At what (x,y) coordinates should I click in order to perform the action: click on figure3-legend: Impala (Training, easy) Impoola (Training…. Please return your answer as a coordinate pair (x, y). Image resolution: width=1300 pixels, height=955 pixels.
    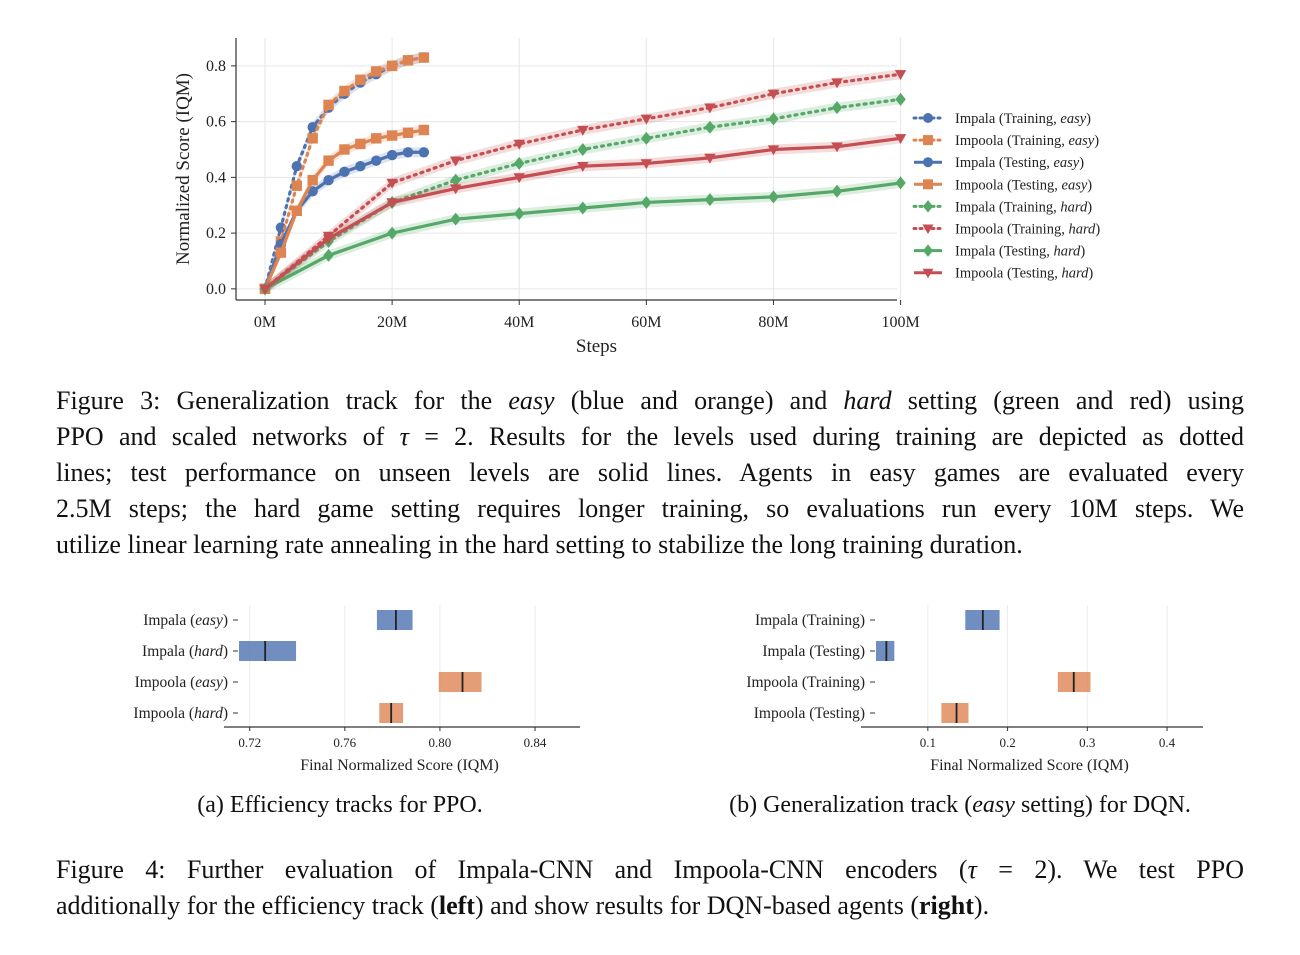
    Looking at the image, I should click on (1006, 196).